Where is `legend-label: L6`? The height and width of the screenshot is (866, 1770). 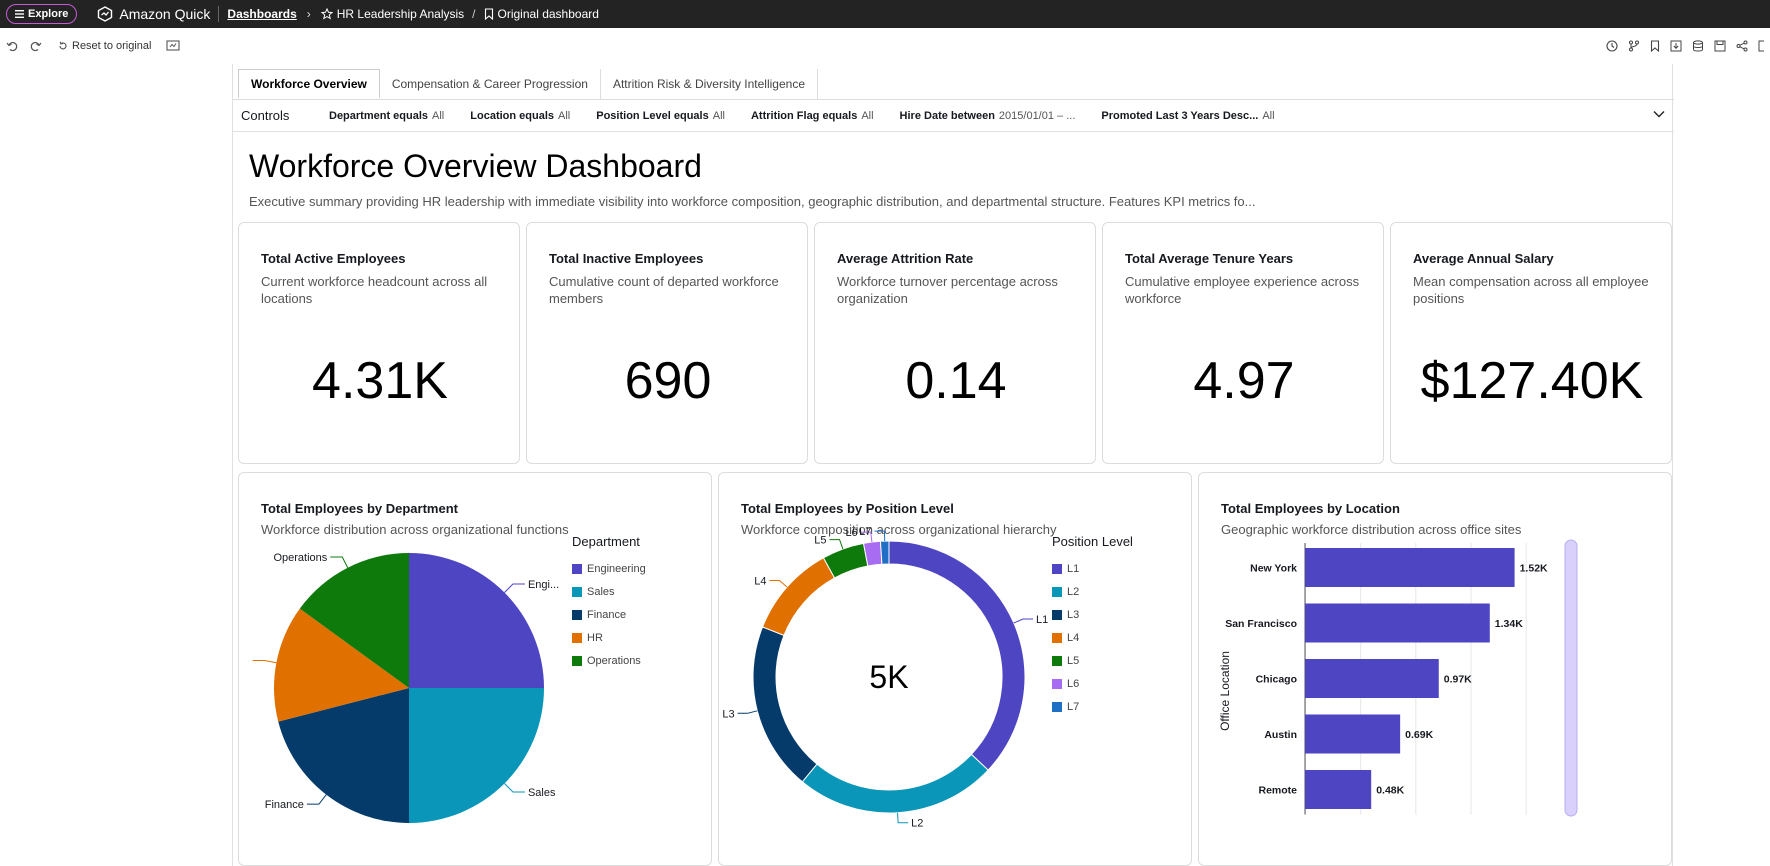
legend-label: L6 is located at coordinates (1073, 683).